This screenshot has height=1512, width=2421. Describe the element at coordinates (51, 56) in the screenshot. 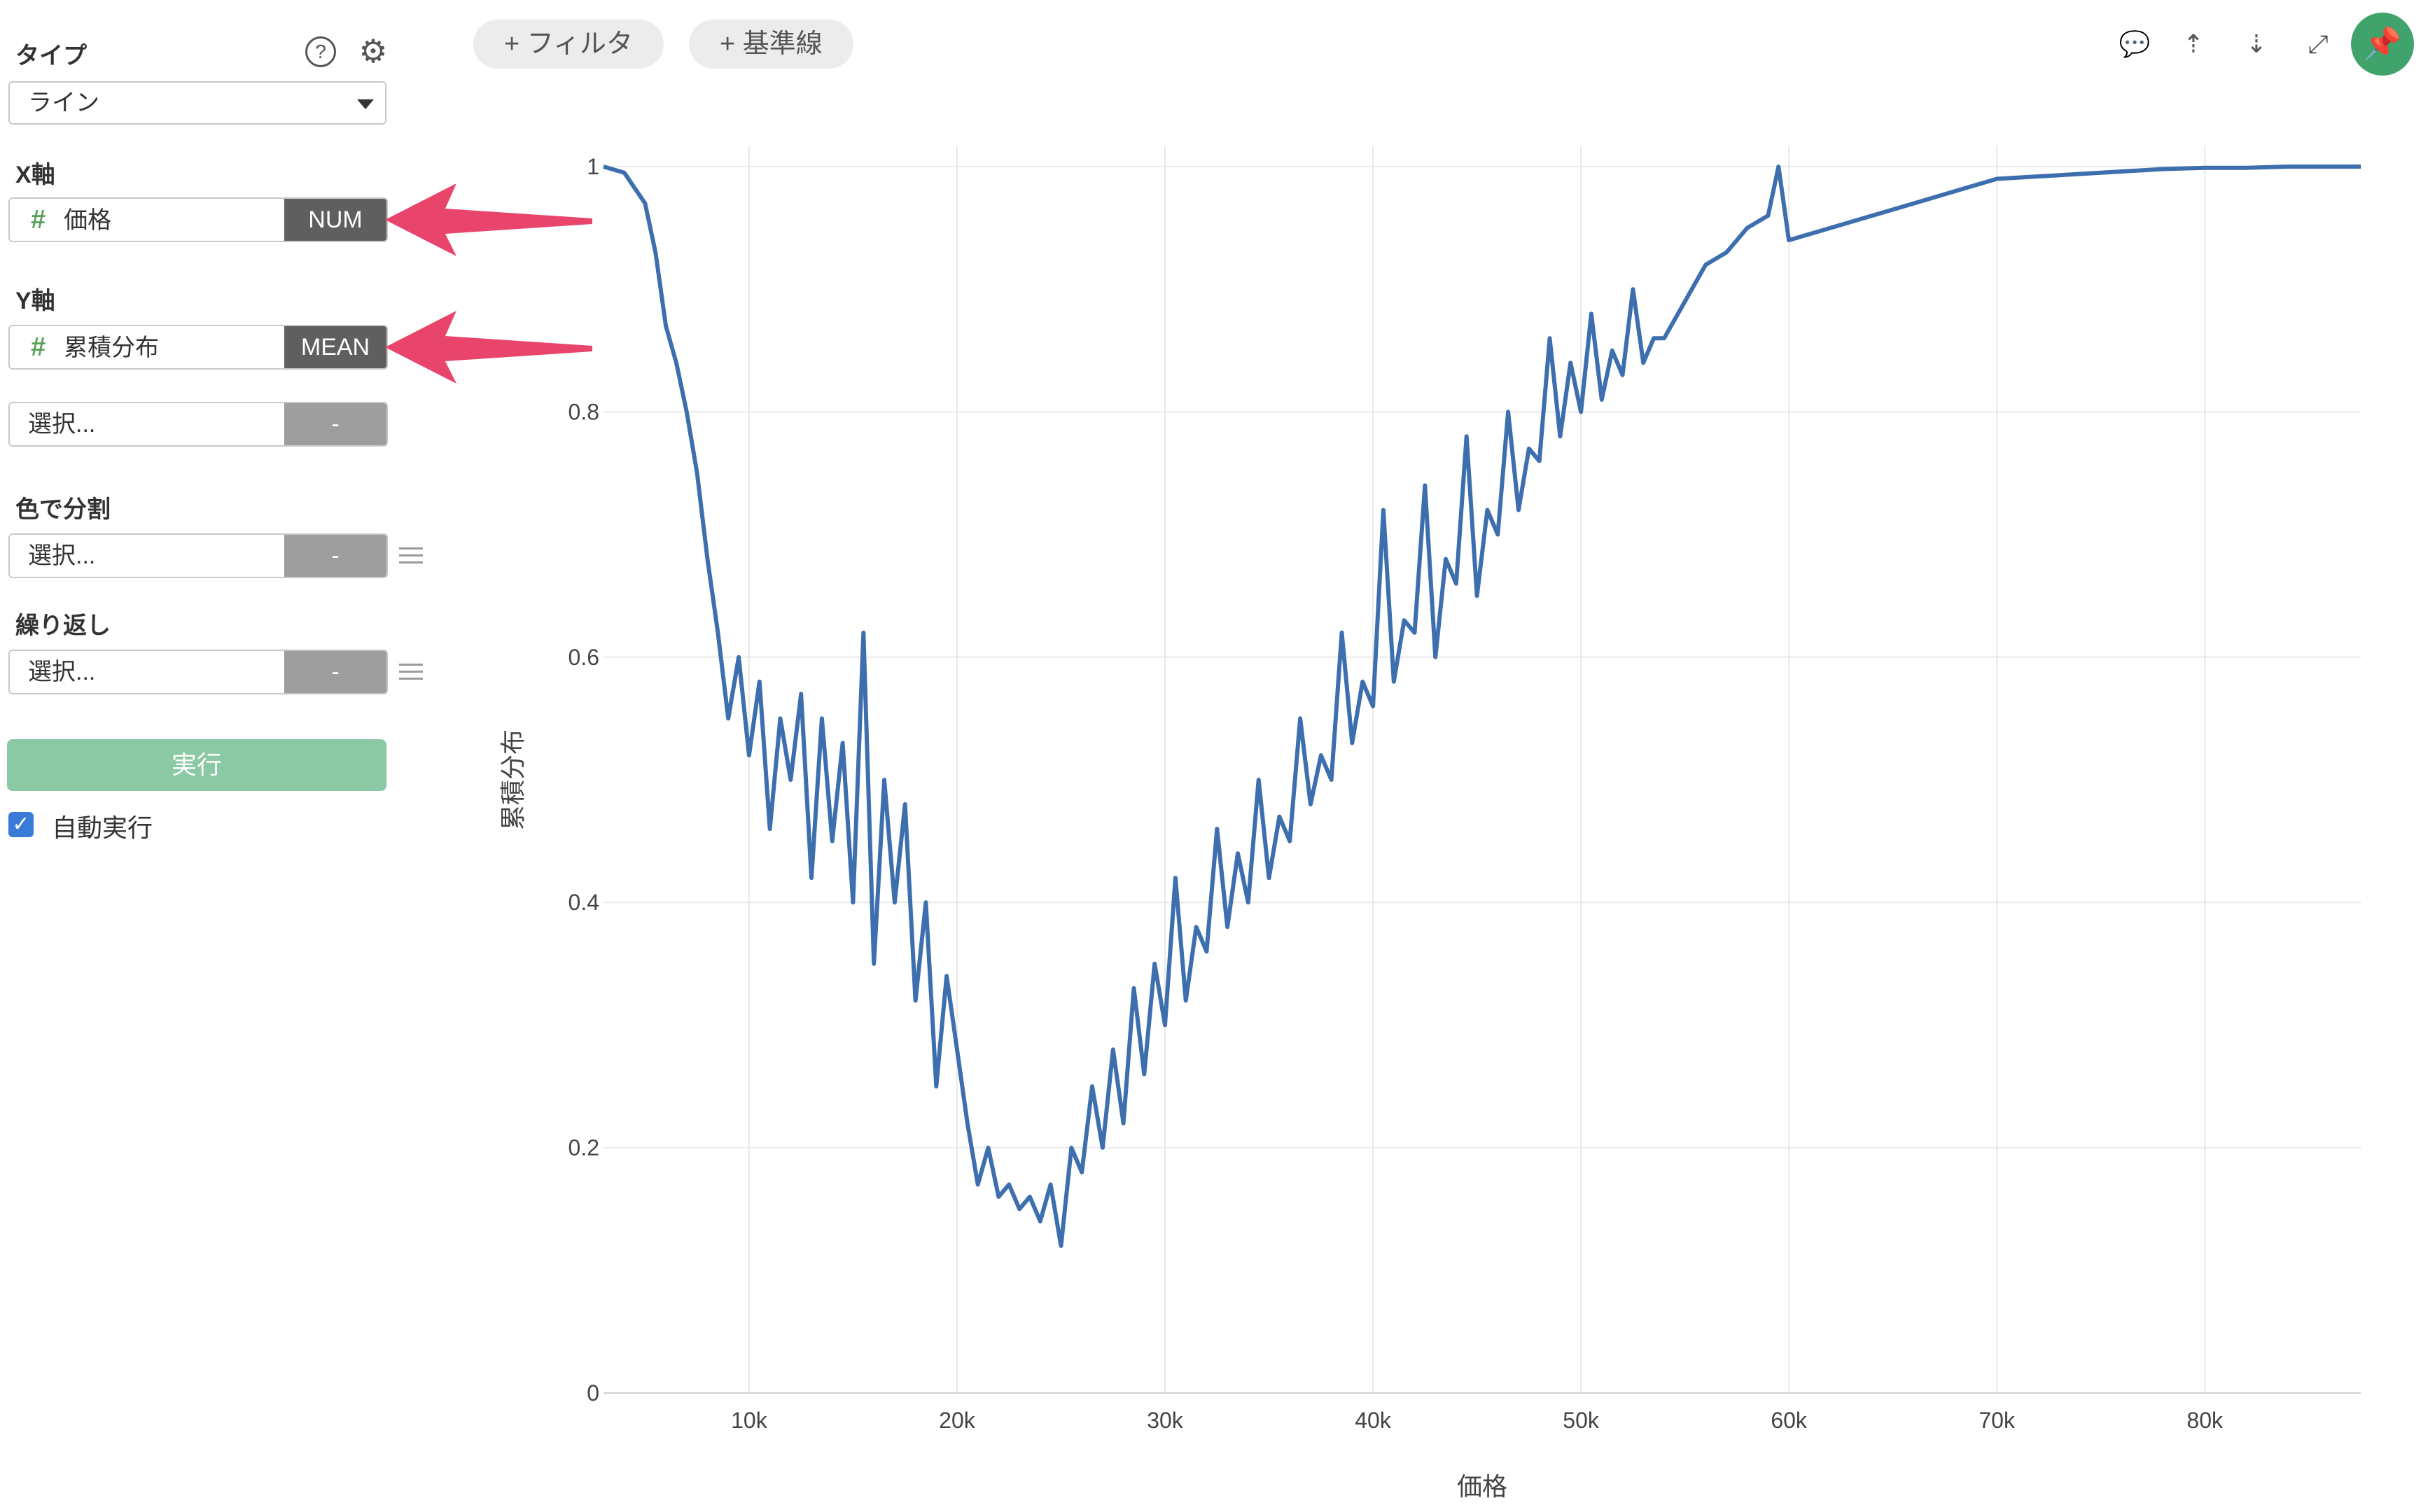

I see `type-label: タイプ` at that location.